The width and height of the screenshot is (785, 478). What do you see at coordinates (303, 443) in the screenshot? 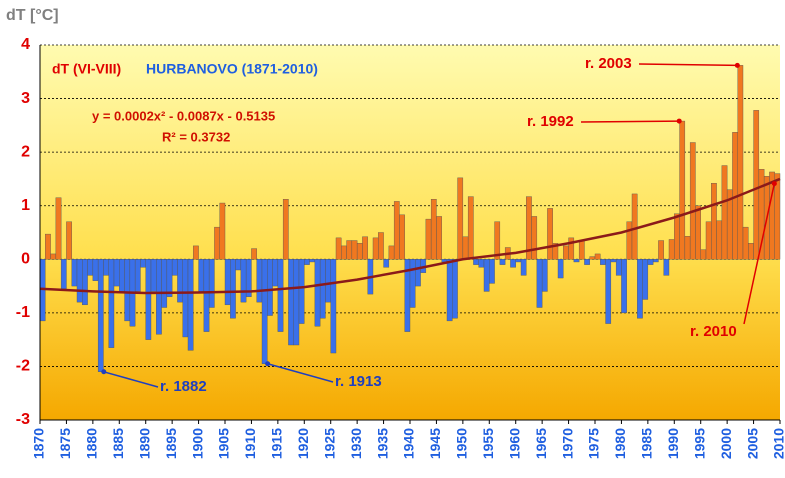
I see `x-tick-label: 1920` at bounding box center [303, 443].